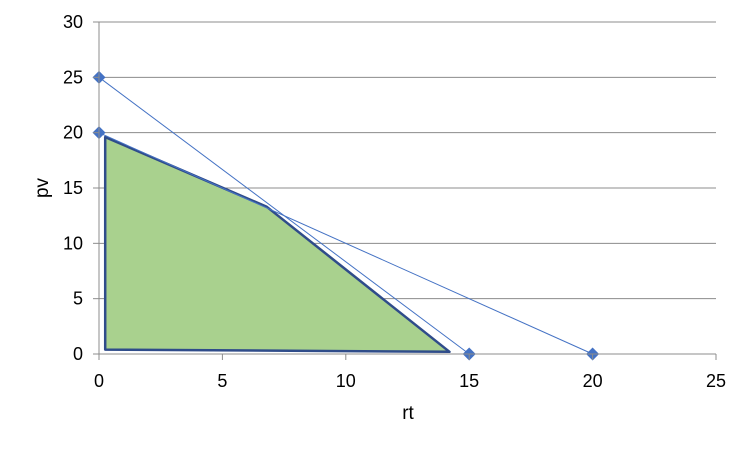 This screenshot has width=751, height=450. Describe the element at coordinates (99, 381) in the screenshot. I see `x-tick-label-0: 0` at that location.